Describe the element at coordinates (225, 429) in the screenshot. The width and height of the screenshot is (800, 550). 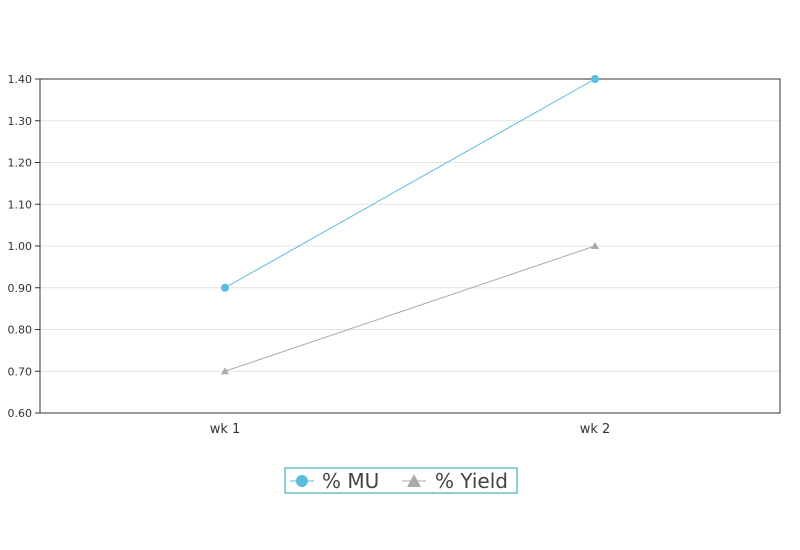
I see `x-tick-label: wk 1` at that location.